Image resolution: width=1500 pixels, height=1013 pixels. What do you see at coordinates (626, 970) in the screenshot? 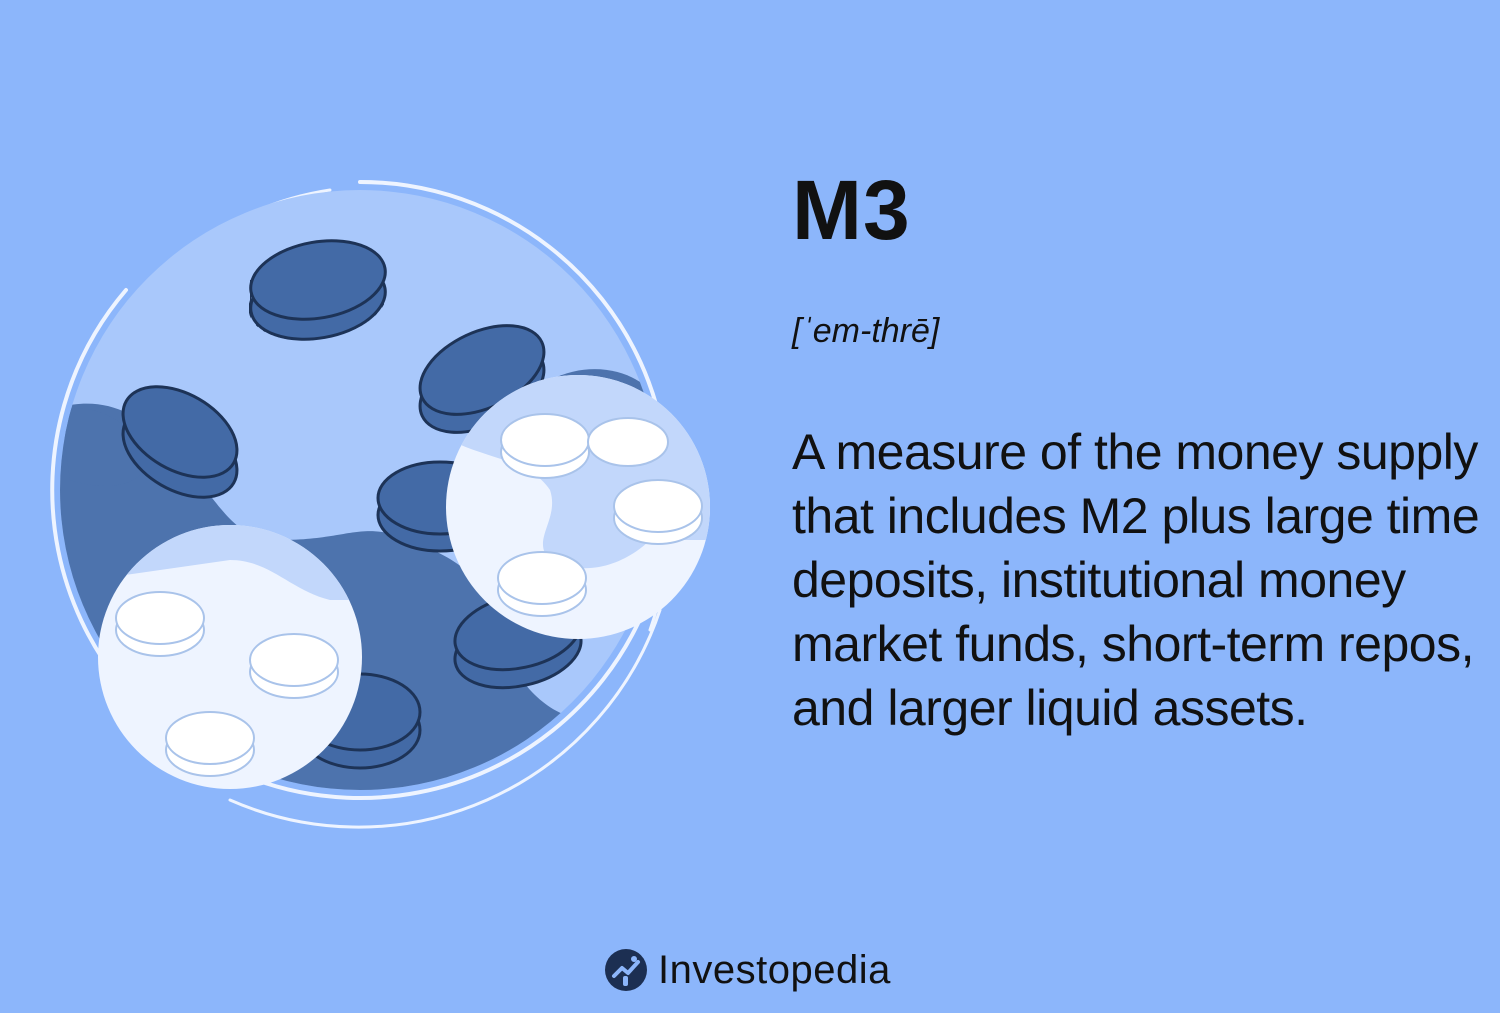
I see `investopedia-logo-icon` at bounding box center [626, 970].